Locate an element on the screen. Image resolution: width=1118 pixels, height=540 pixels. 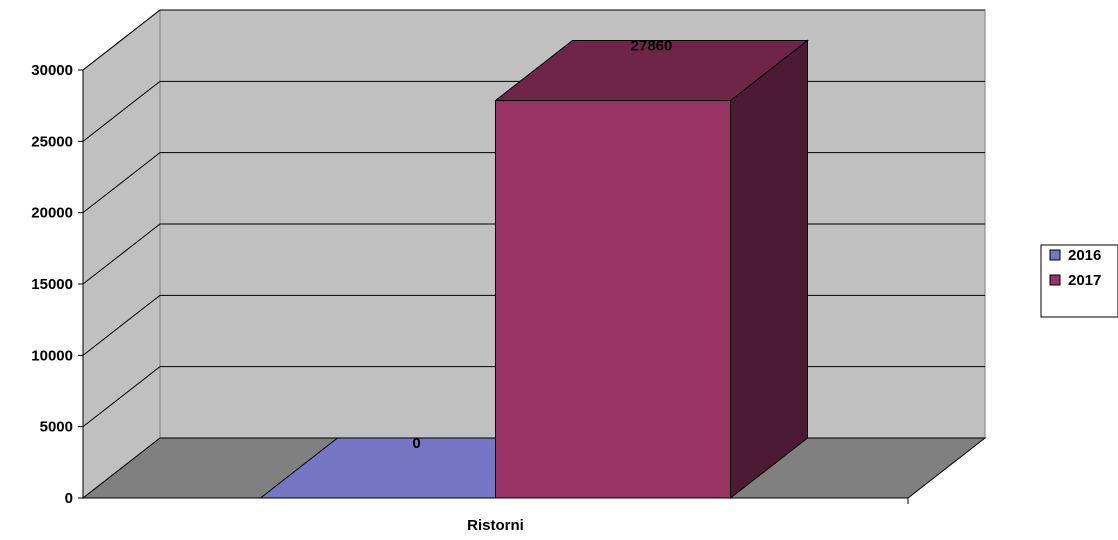
y-tick-label: 30000 is located at coordinates (52, 70).